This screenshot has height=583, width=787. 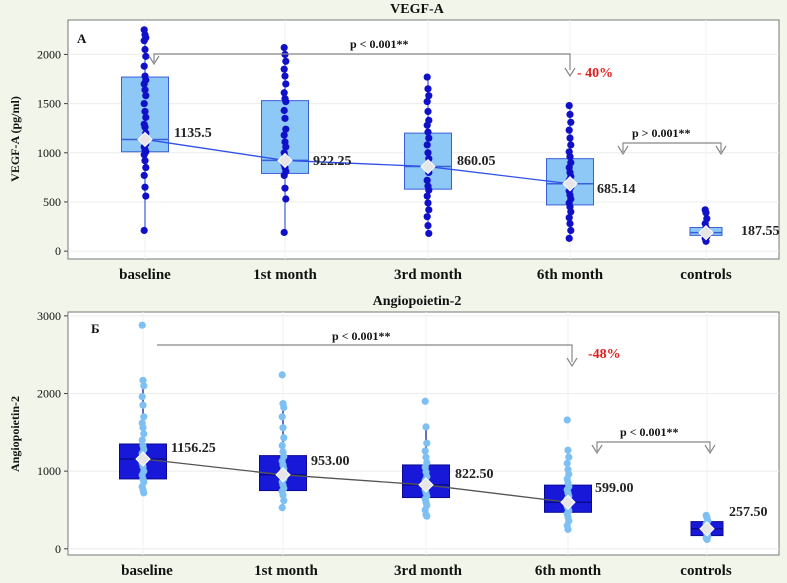 I want to click on panel-label: Б, so click(x=95, y=328).